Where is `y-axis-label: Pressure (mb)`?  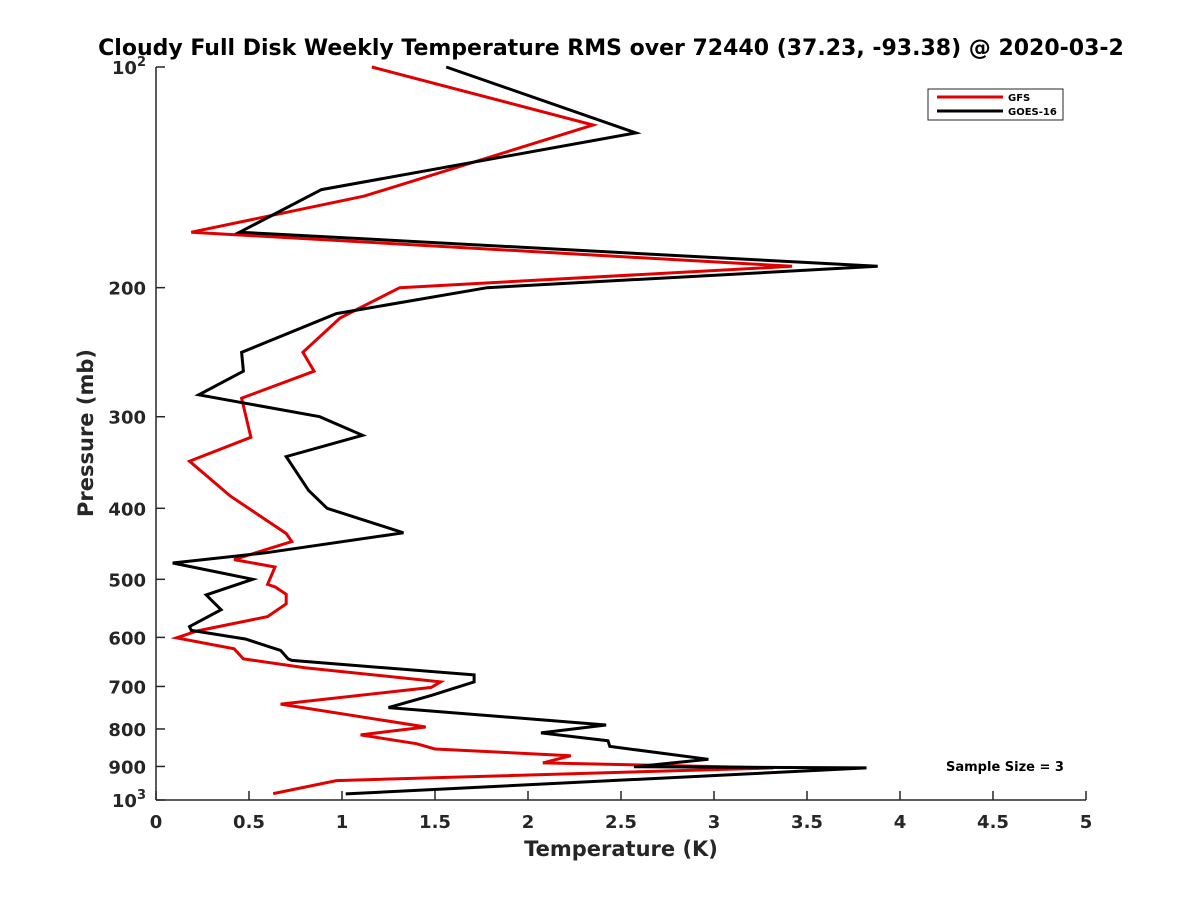
y-axis-label: Pressure (mb) is located at coordinates (86, 433).